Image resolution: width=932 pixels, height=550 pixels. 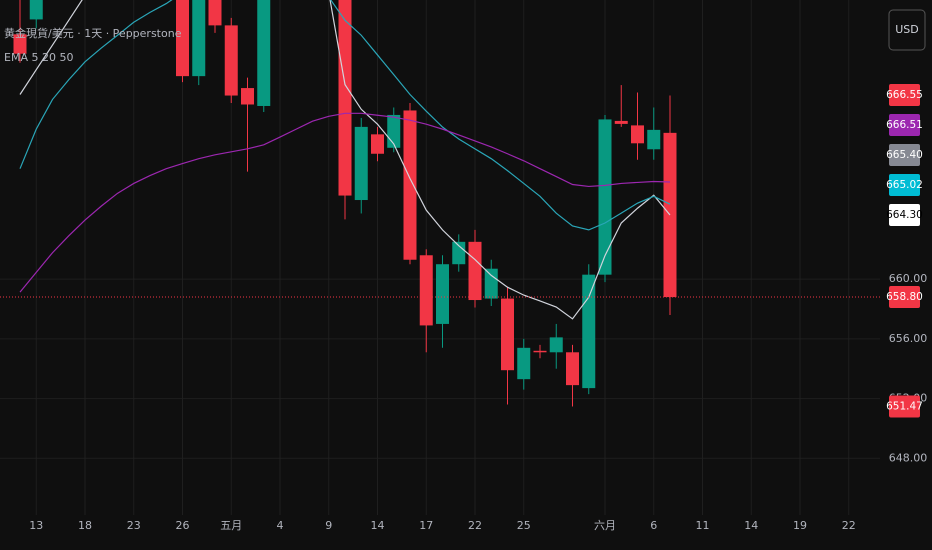 What do you see at coordinates (85, 525) in the screenshot?
I see `x-tick-label: 18` at bounding box center [85, 525].